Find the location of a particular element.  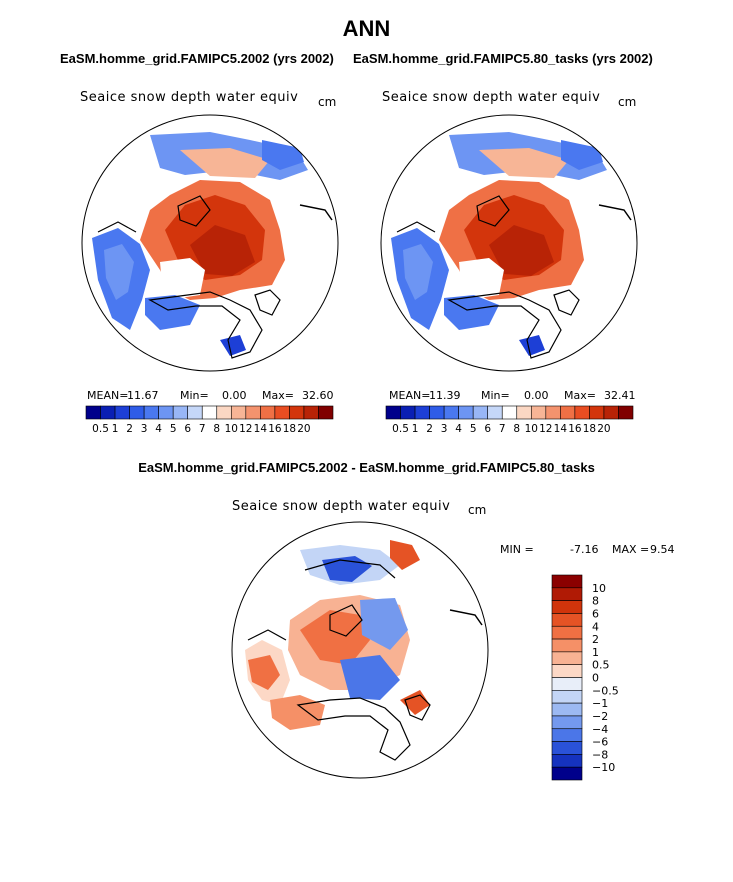

colorbar-tick-label: 18 is located at coordinates (289, 429).